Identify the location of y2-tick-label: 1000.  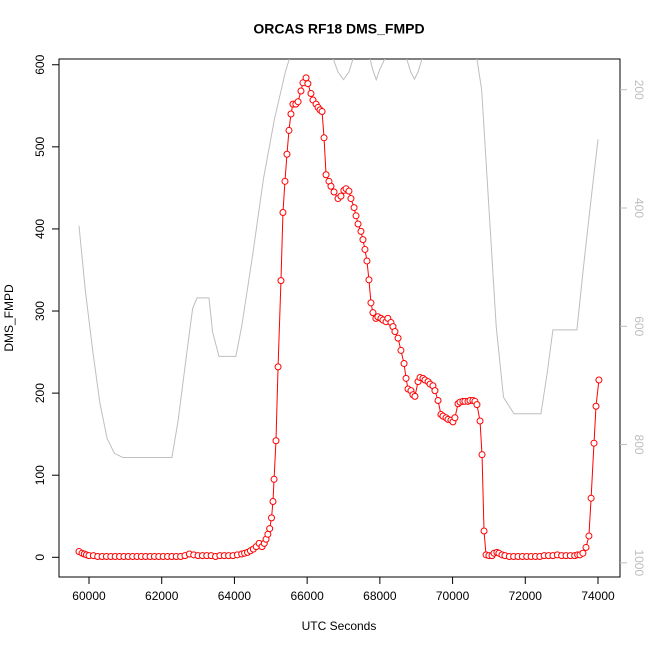
(639, 562).